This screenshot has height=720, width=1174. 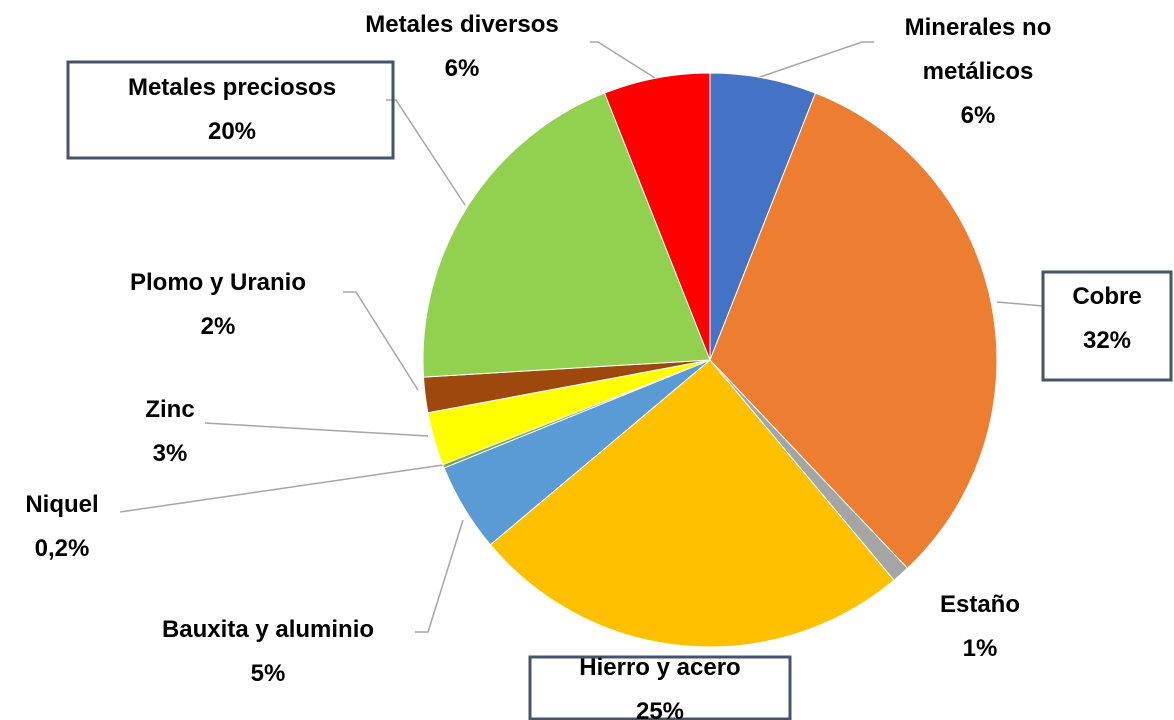 What do you see at coordinates (218, 326) in the screenshot?
I see `label-value: 2%` at bounding box center [218, 326].